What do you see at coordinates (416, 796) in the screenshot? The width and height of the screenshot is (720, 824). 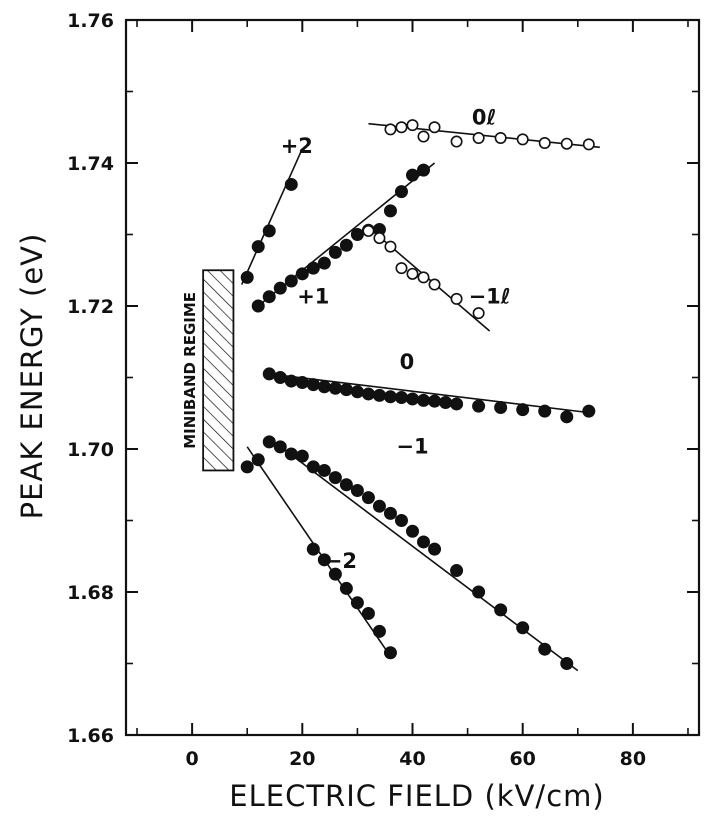 I see `x-axis-label: ELECTRIC FIELD (kV/cm)` at bounding box center [416, 796].